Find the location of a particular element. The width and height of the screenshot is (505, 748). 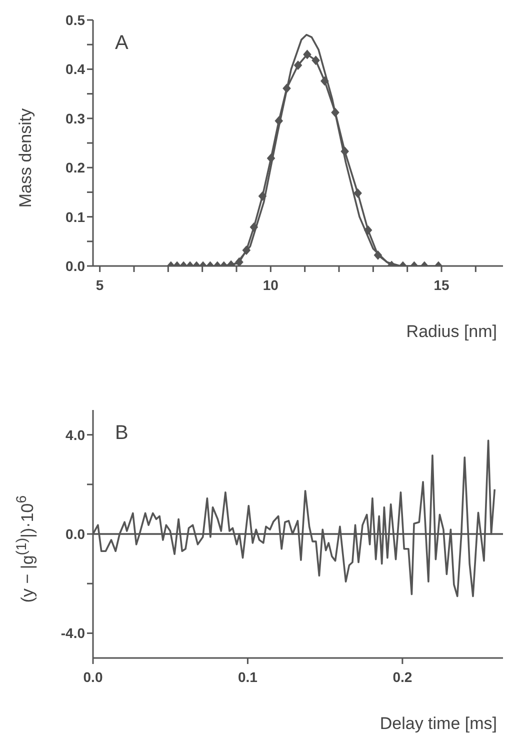

y-tick-label: -4.0 is located at coordinates (73, 633).